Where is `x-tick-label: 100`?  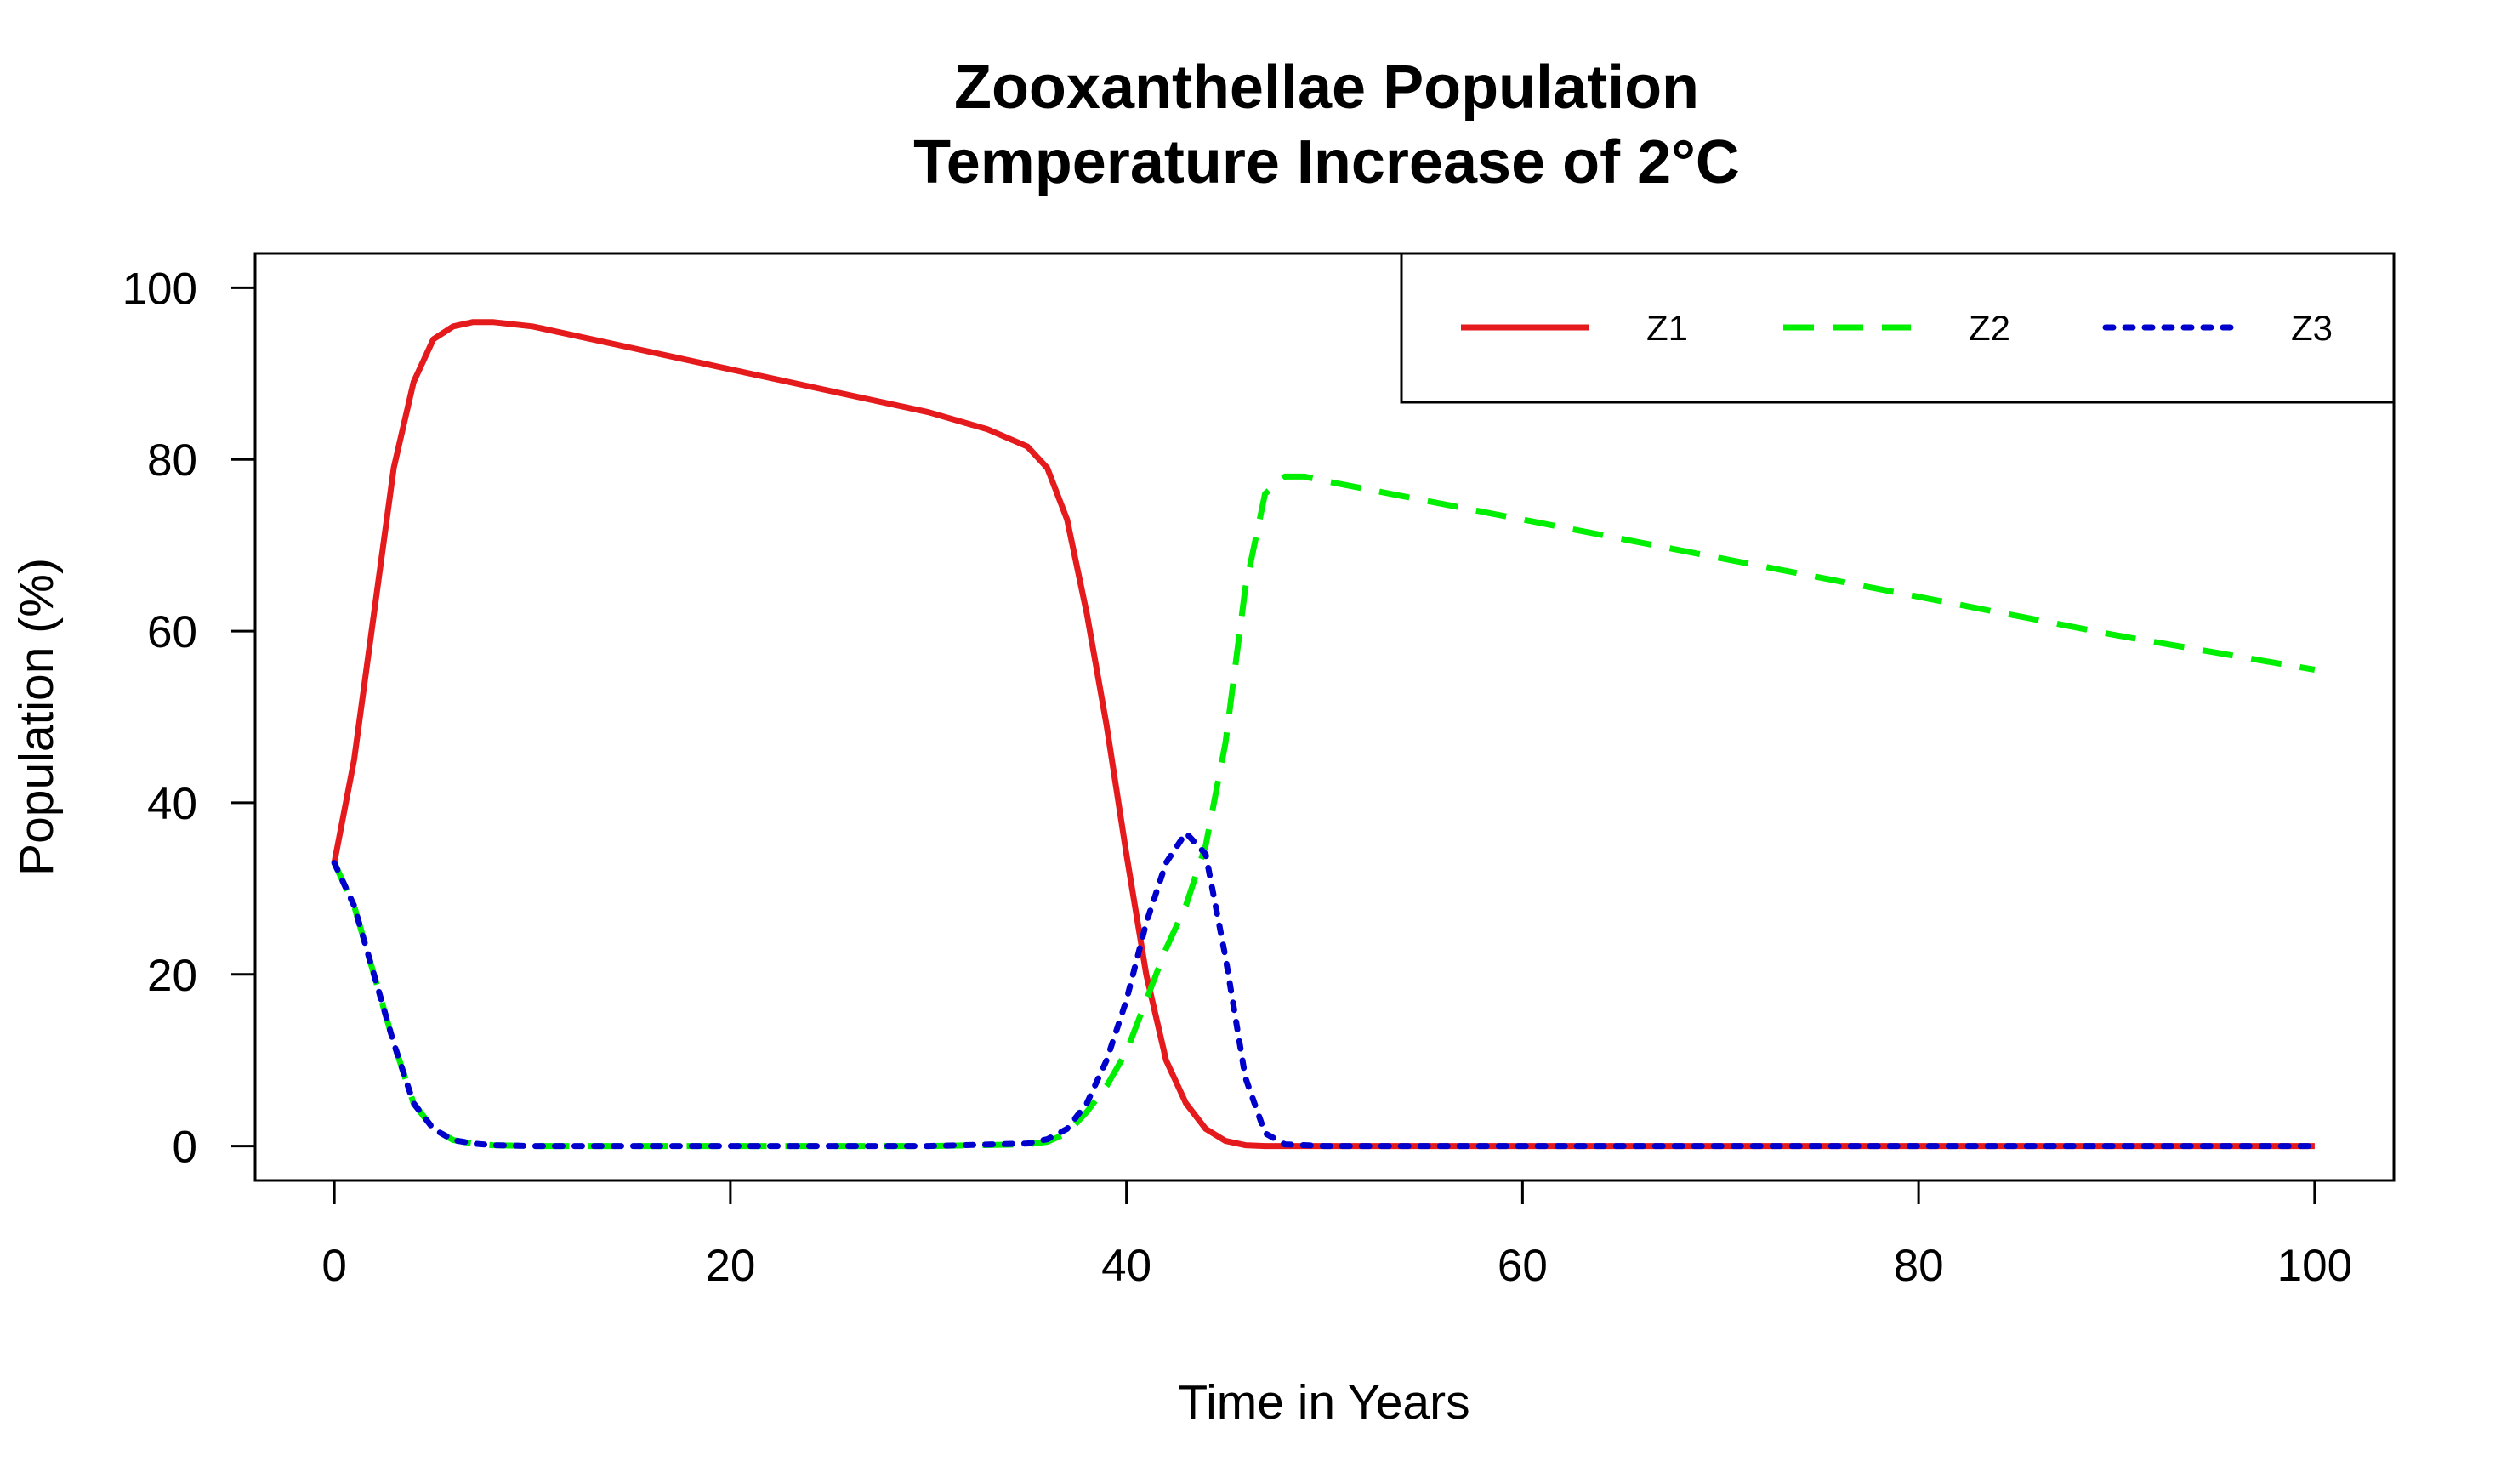 x-tick-label: 100 is located at coordinates (2314, 1266).